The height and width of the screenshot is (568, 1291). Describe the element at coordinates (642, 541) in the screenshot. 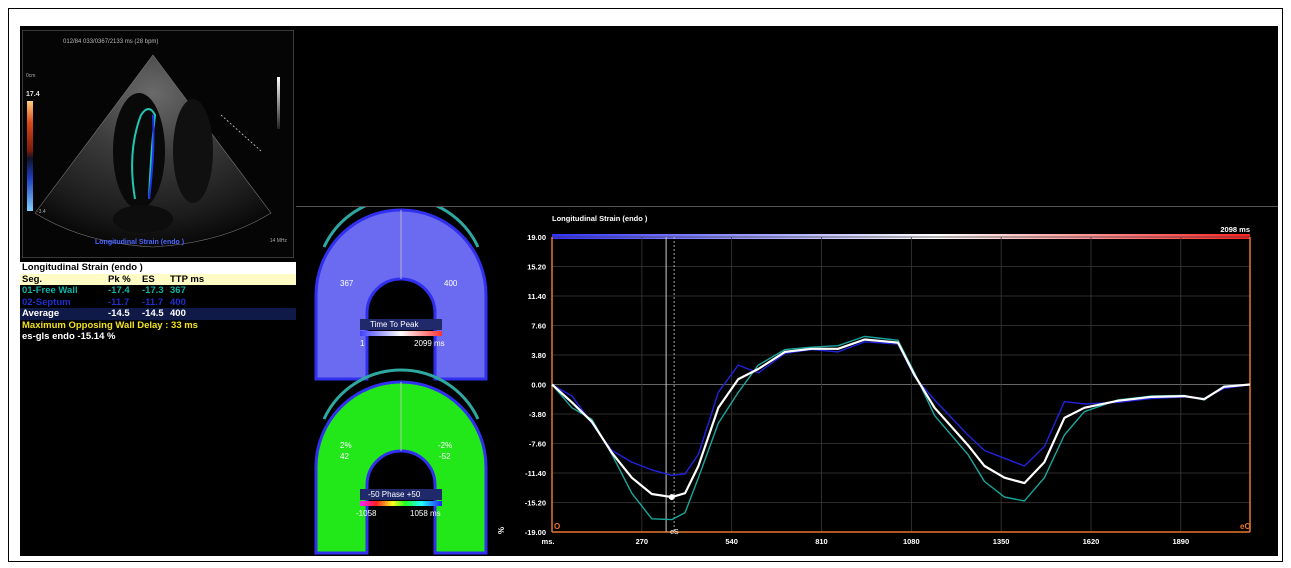

I see `x-tick-label: 270` at that location.